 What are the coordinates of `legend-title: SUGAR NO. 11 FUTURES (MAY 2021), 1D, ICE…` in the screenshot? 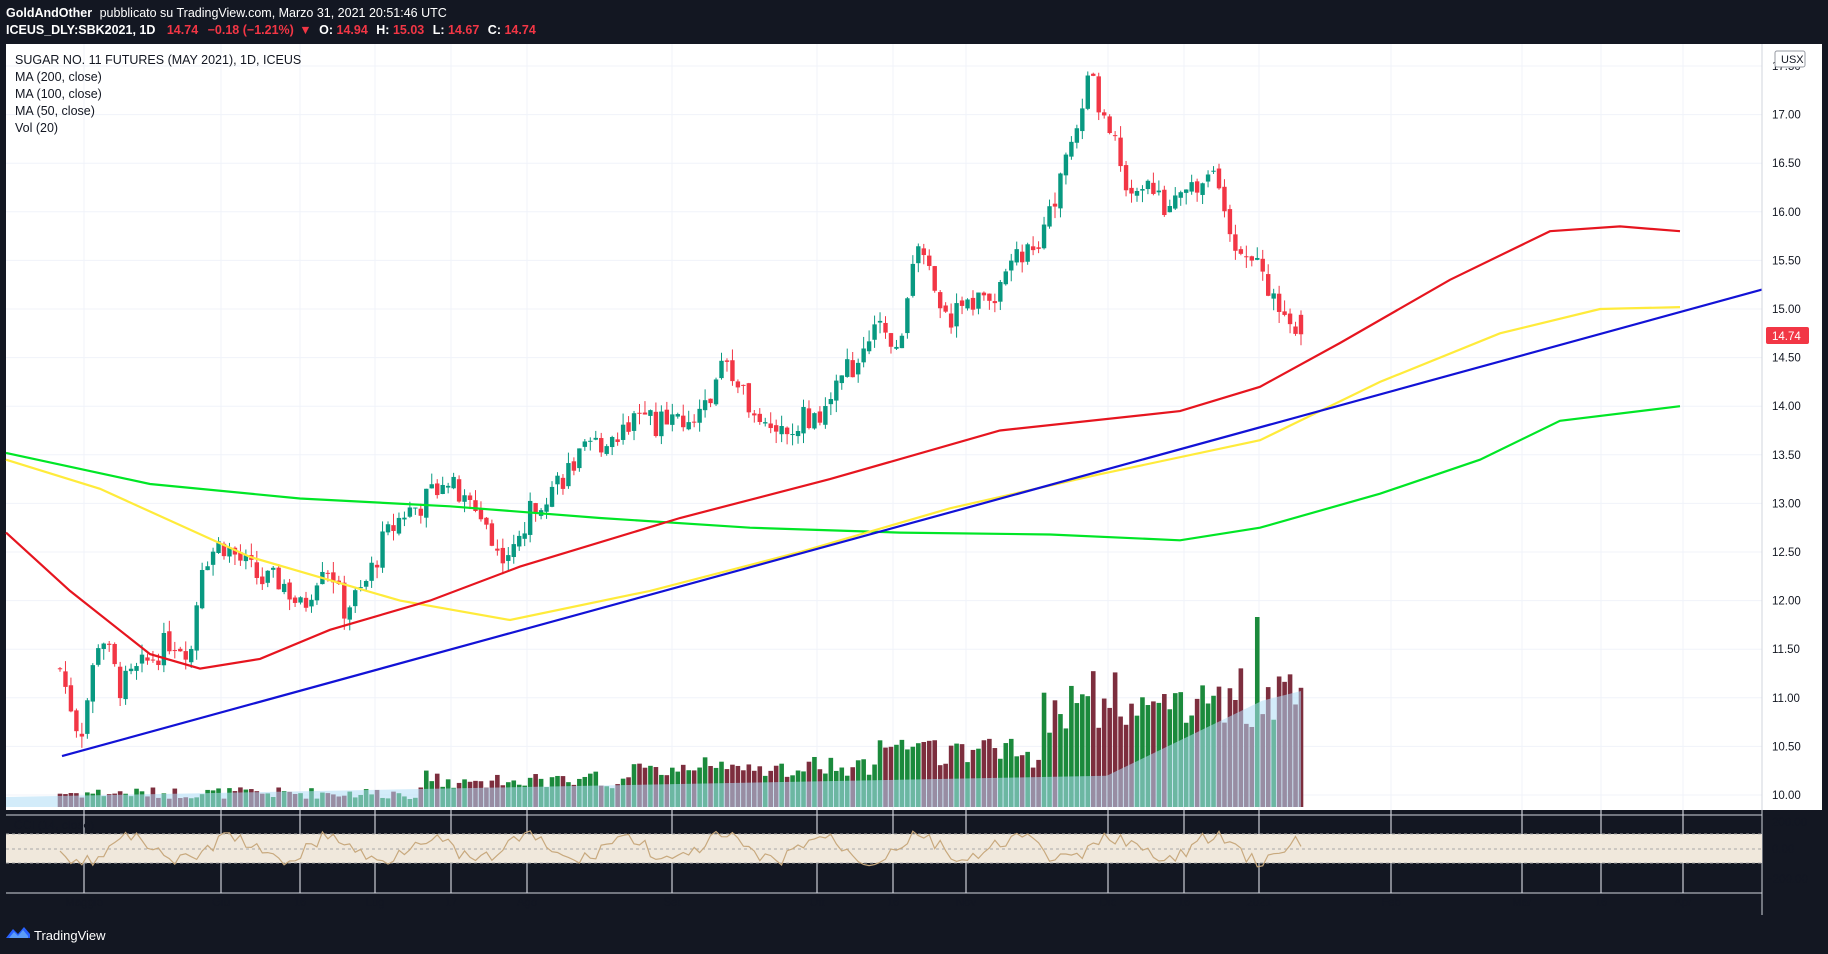 It's located at (158, 60).